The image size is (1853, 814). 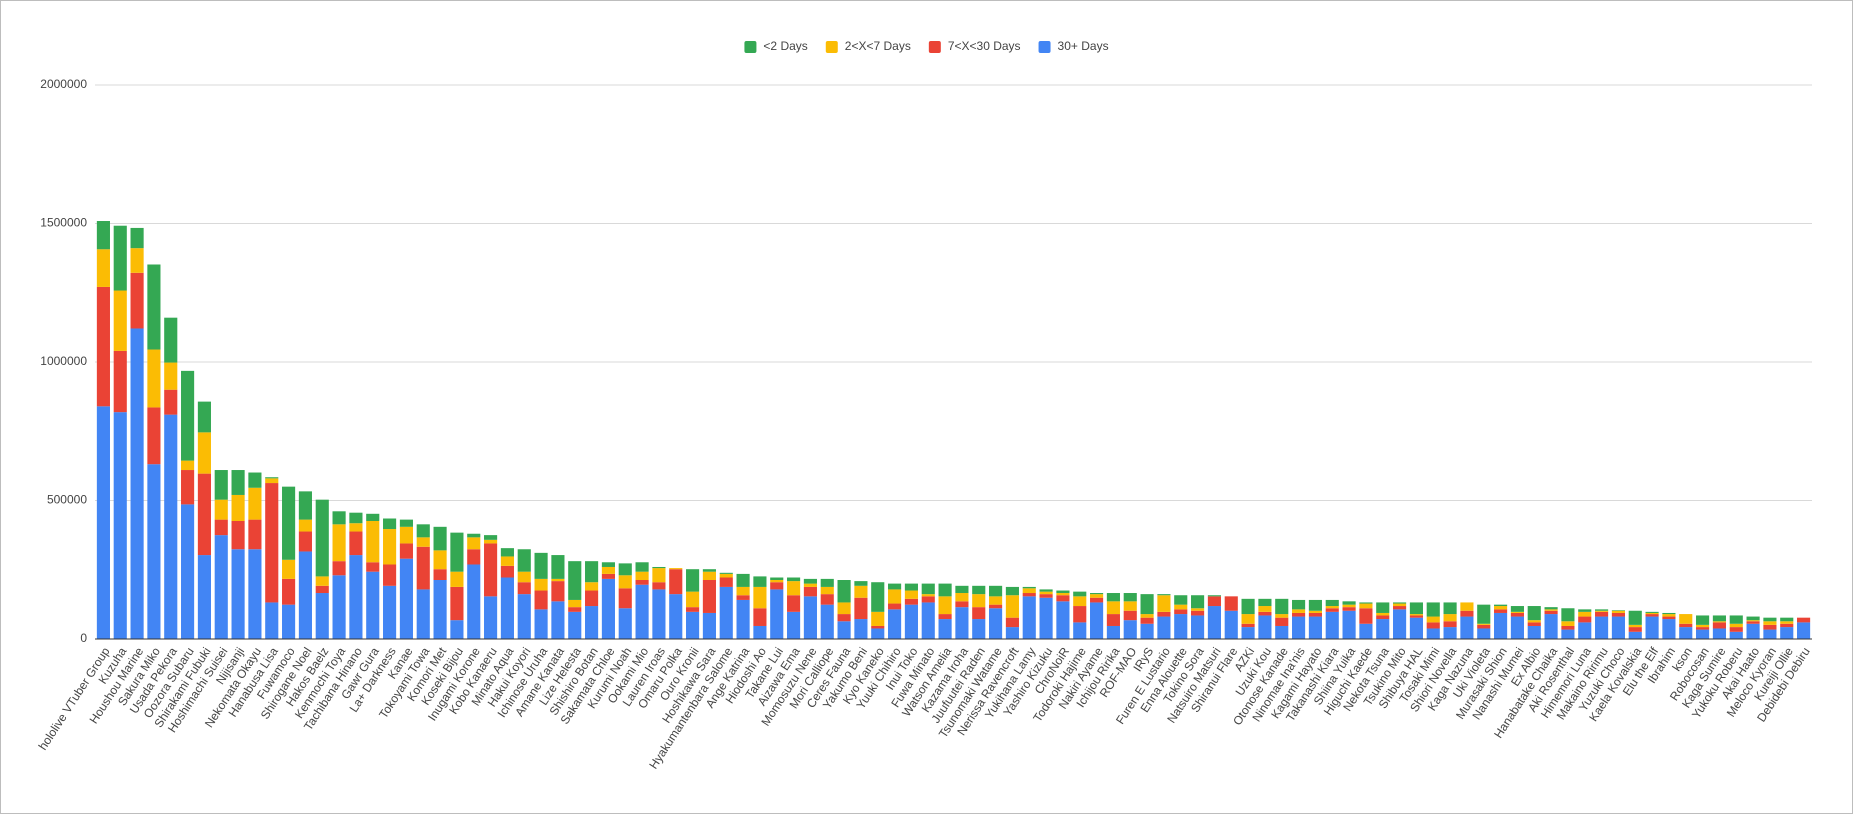 I want to click on y-tick-label: 1500000, so click(x=63, y=223).